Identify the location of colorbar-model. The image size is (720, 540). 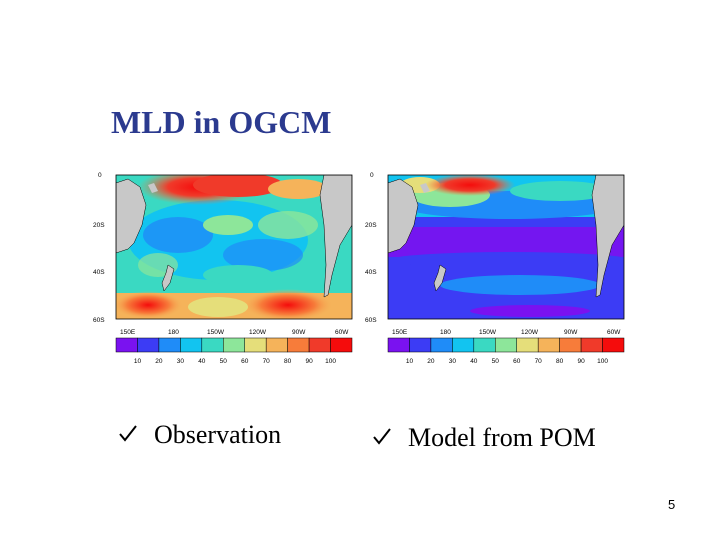
(506, 345).